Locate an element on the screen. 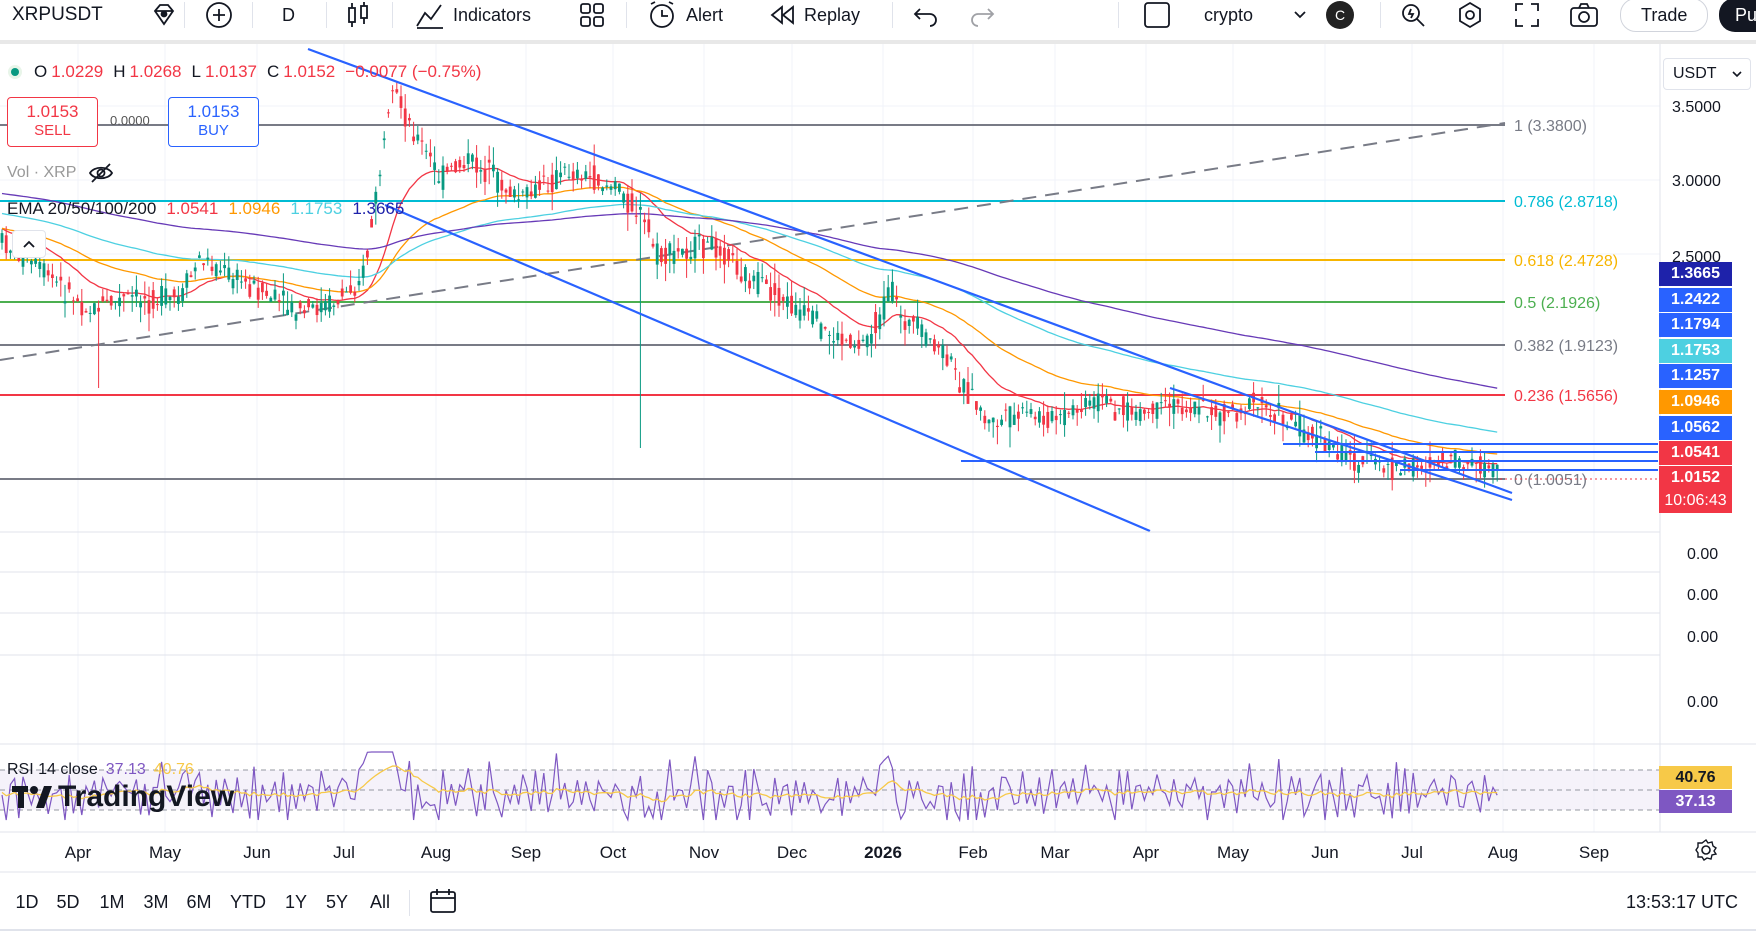 The width and height of the screenshot is (1756, 934). date-range-calendar-icon is located at coordinates (443, 903).